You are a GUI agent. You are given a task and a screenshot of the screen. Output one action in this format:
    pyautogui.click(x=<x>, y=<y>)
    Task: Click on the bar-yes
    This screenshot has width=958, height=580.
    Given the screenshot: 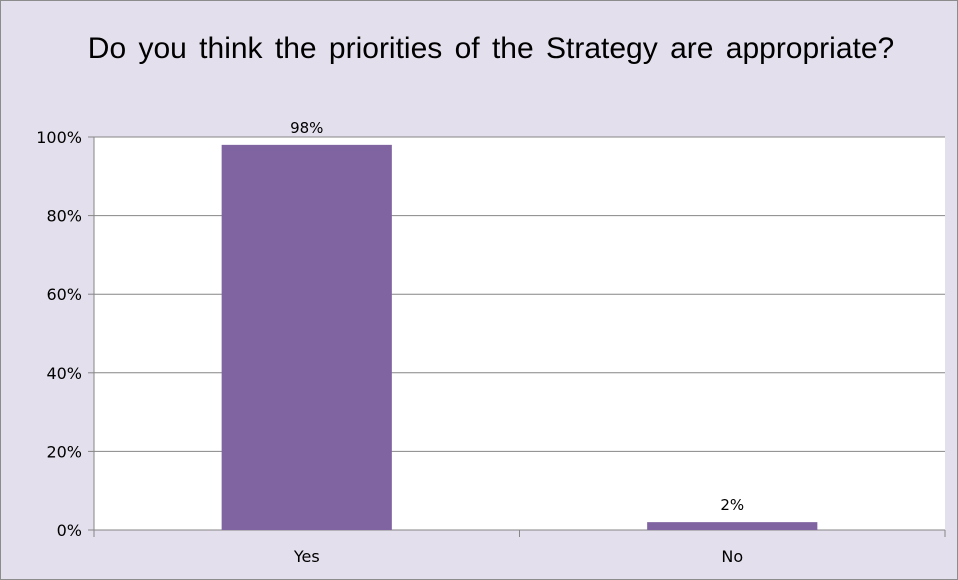 What is the action you would take?
    pyautogui.click(x=306, y=337)
    